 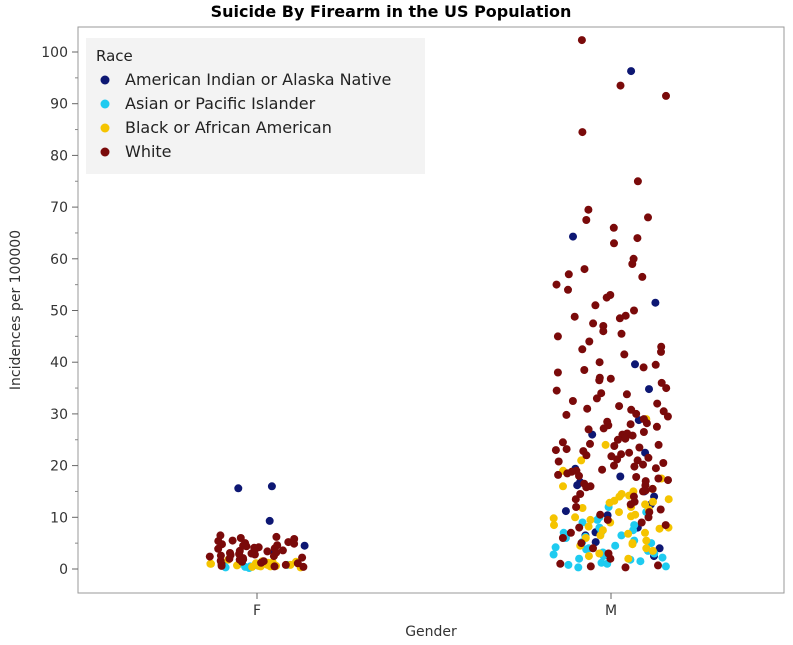 I want to click on y-tick-label-20: 20, so click(x=59, y=467).